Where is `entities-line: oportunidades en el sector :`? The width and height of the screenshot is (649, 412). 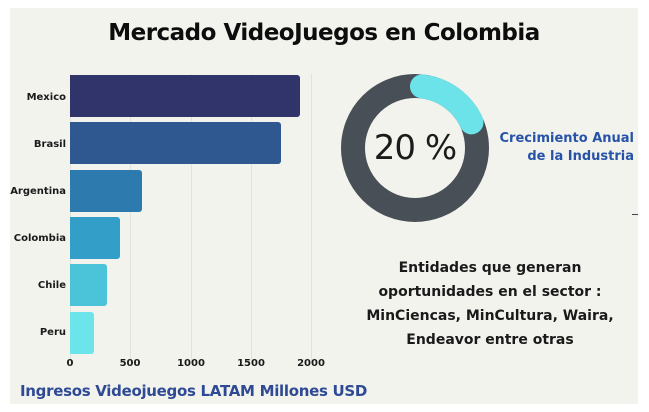 entities-line: oportunidades en el sector : is located at coordinates (490, 292).